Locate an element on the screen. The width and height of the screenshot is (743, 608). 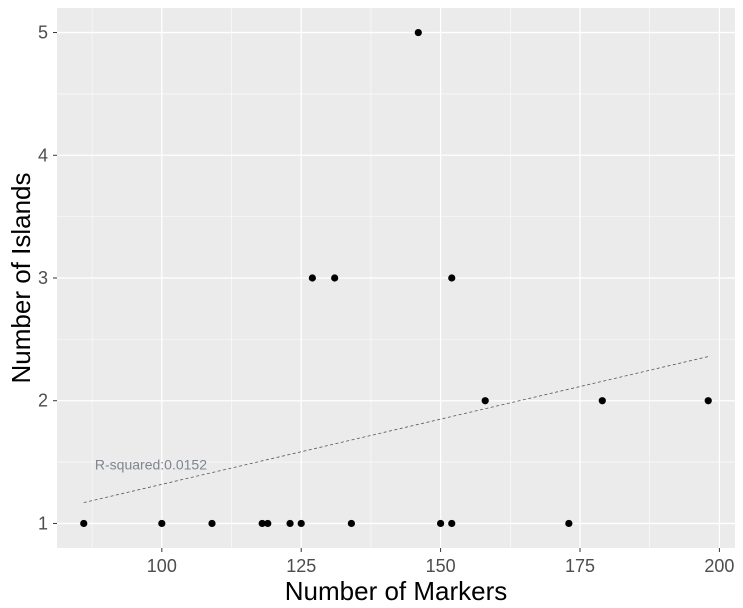
y-tick-label: 4 is located at coordinates (43, 155).